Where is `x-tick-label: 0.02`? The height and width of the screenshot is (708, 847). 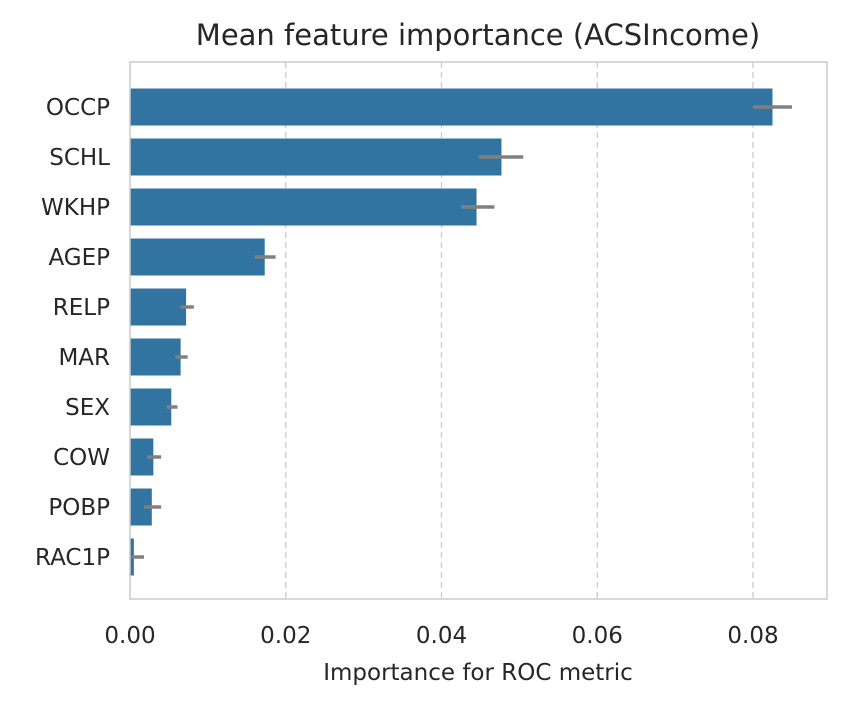 x-tick-label: 0.02 is located at coordinates (285, 636).